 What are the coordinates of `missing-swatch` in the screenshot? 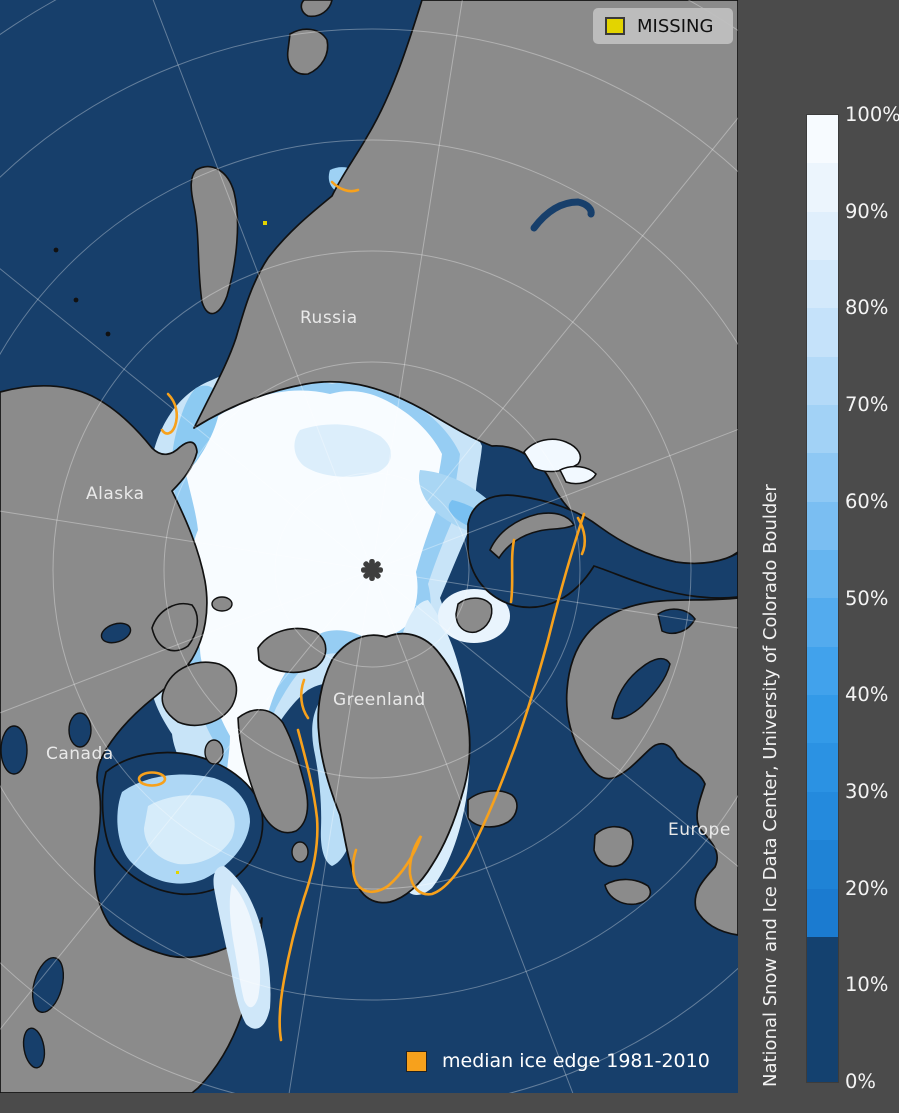 It's located at (615, 26).